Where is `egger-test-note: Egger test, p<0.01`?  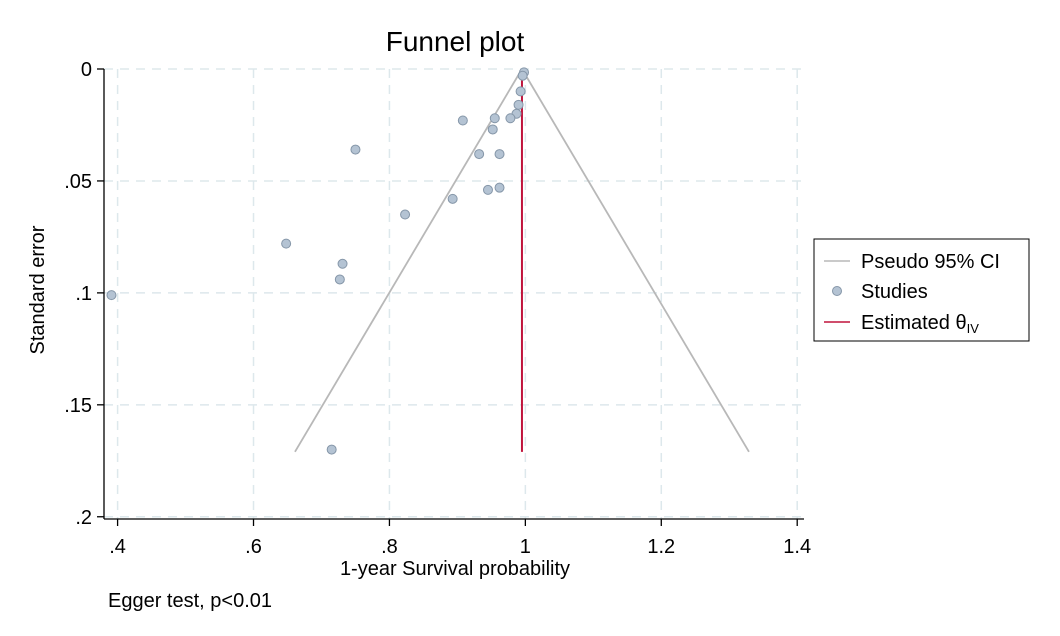
egger-test-note: Egger test, p<0.01 is located at coordinates (190, 601).